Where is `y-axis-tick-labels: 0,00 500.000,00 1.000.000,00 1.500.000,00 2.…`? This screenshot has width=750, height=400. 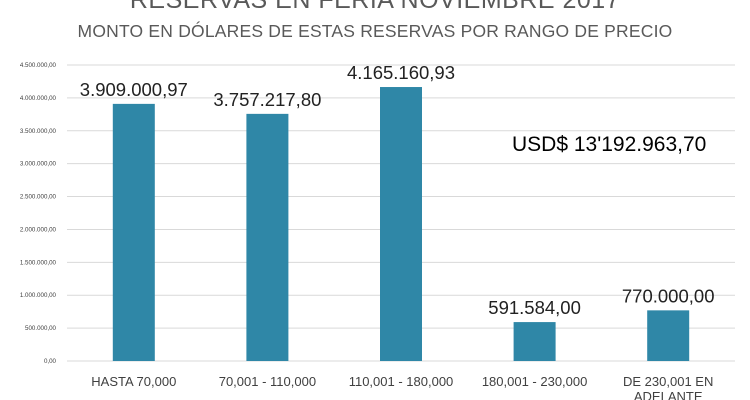
y-axis-tick-labels: 0,00 500.000,00 1.000.000,00 1.500.000,00 2.… is located at coordinates (38, 213).